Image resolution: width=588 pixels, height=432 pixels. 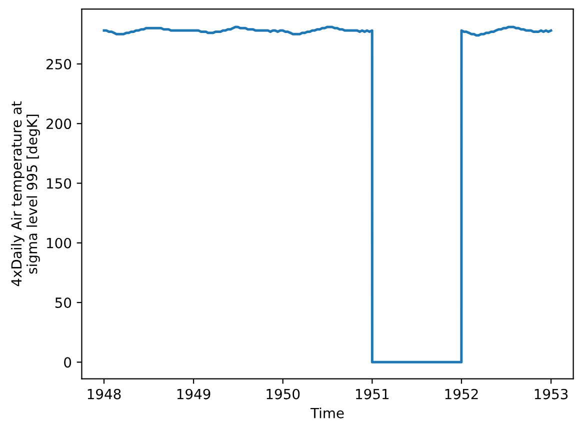 What do you see at coordinates (551, 394) in the screenshot?
I see `x-tick-label: 1953` at bounding box center [551, 394].